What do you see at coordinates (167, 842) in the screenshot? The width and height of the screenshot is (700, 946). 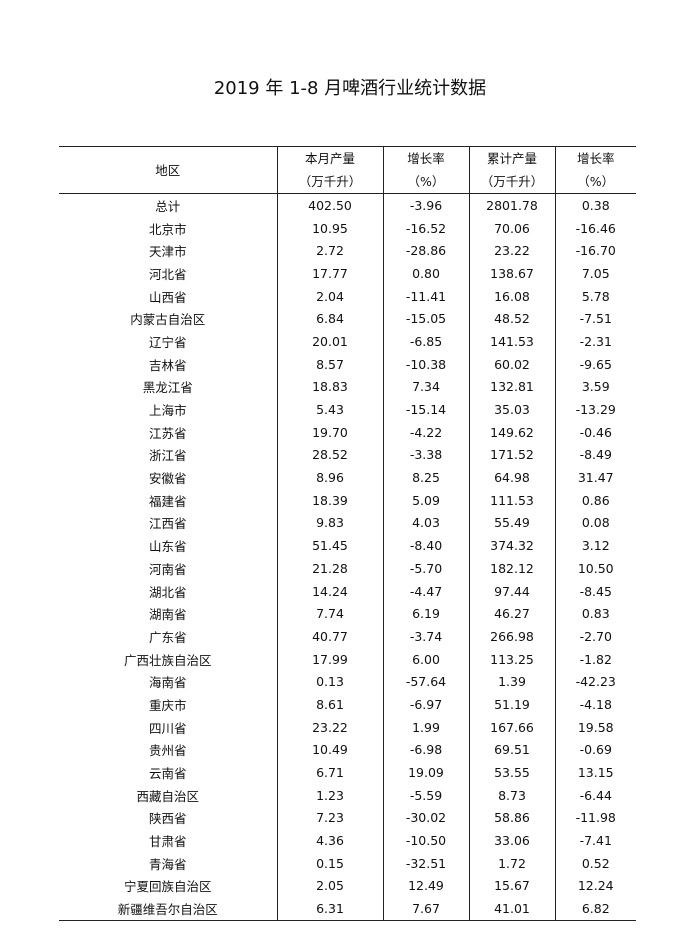 I see `cell-region: 甘肃省` at bounding box center [167, 842].